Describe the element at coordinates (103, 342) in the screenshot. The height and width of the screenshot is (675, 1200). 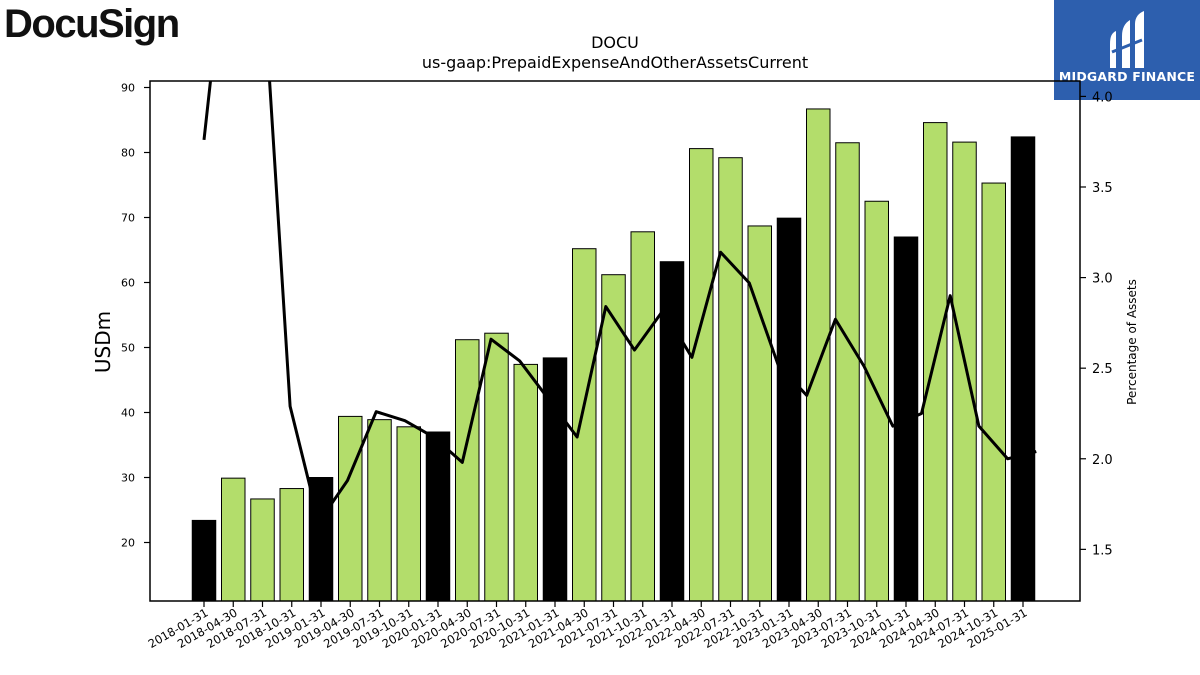
I see `y-axis-label: USDm` at that location.